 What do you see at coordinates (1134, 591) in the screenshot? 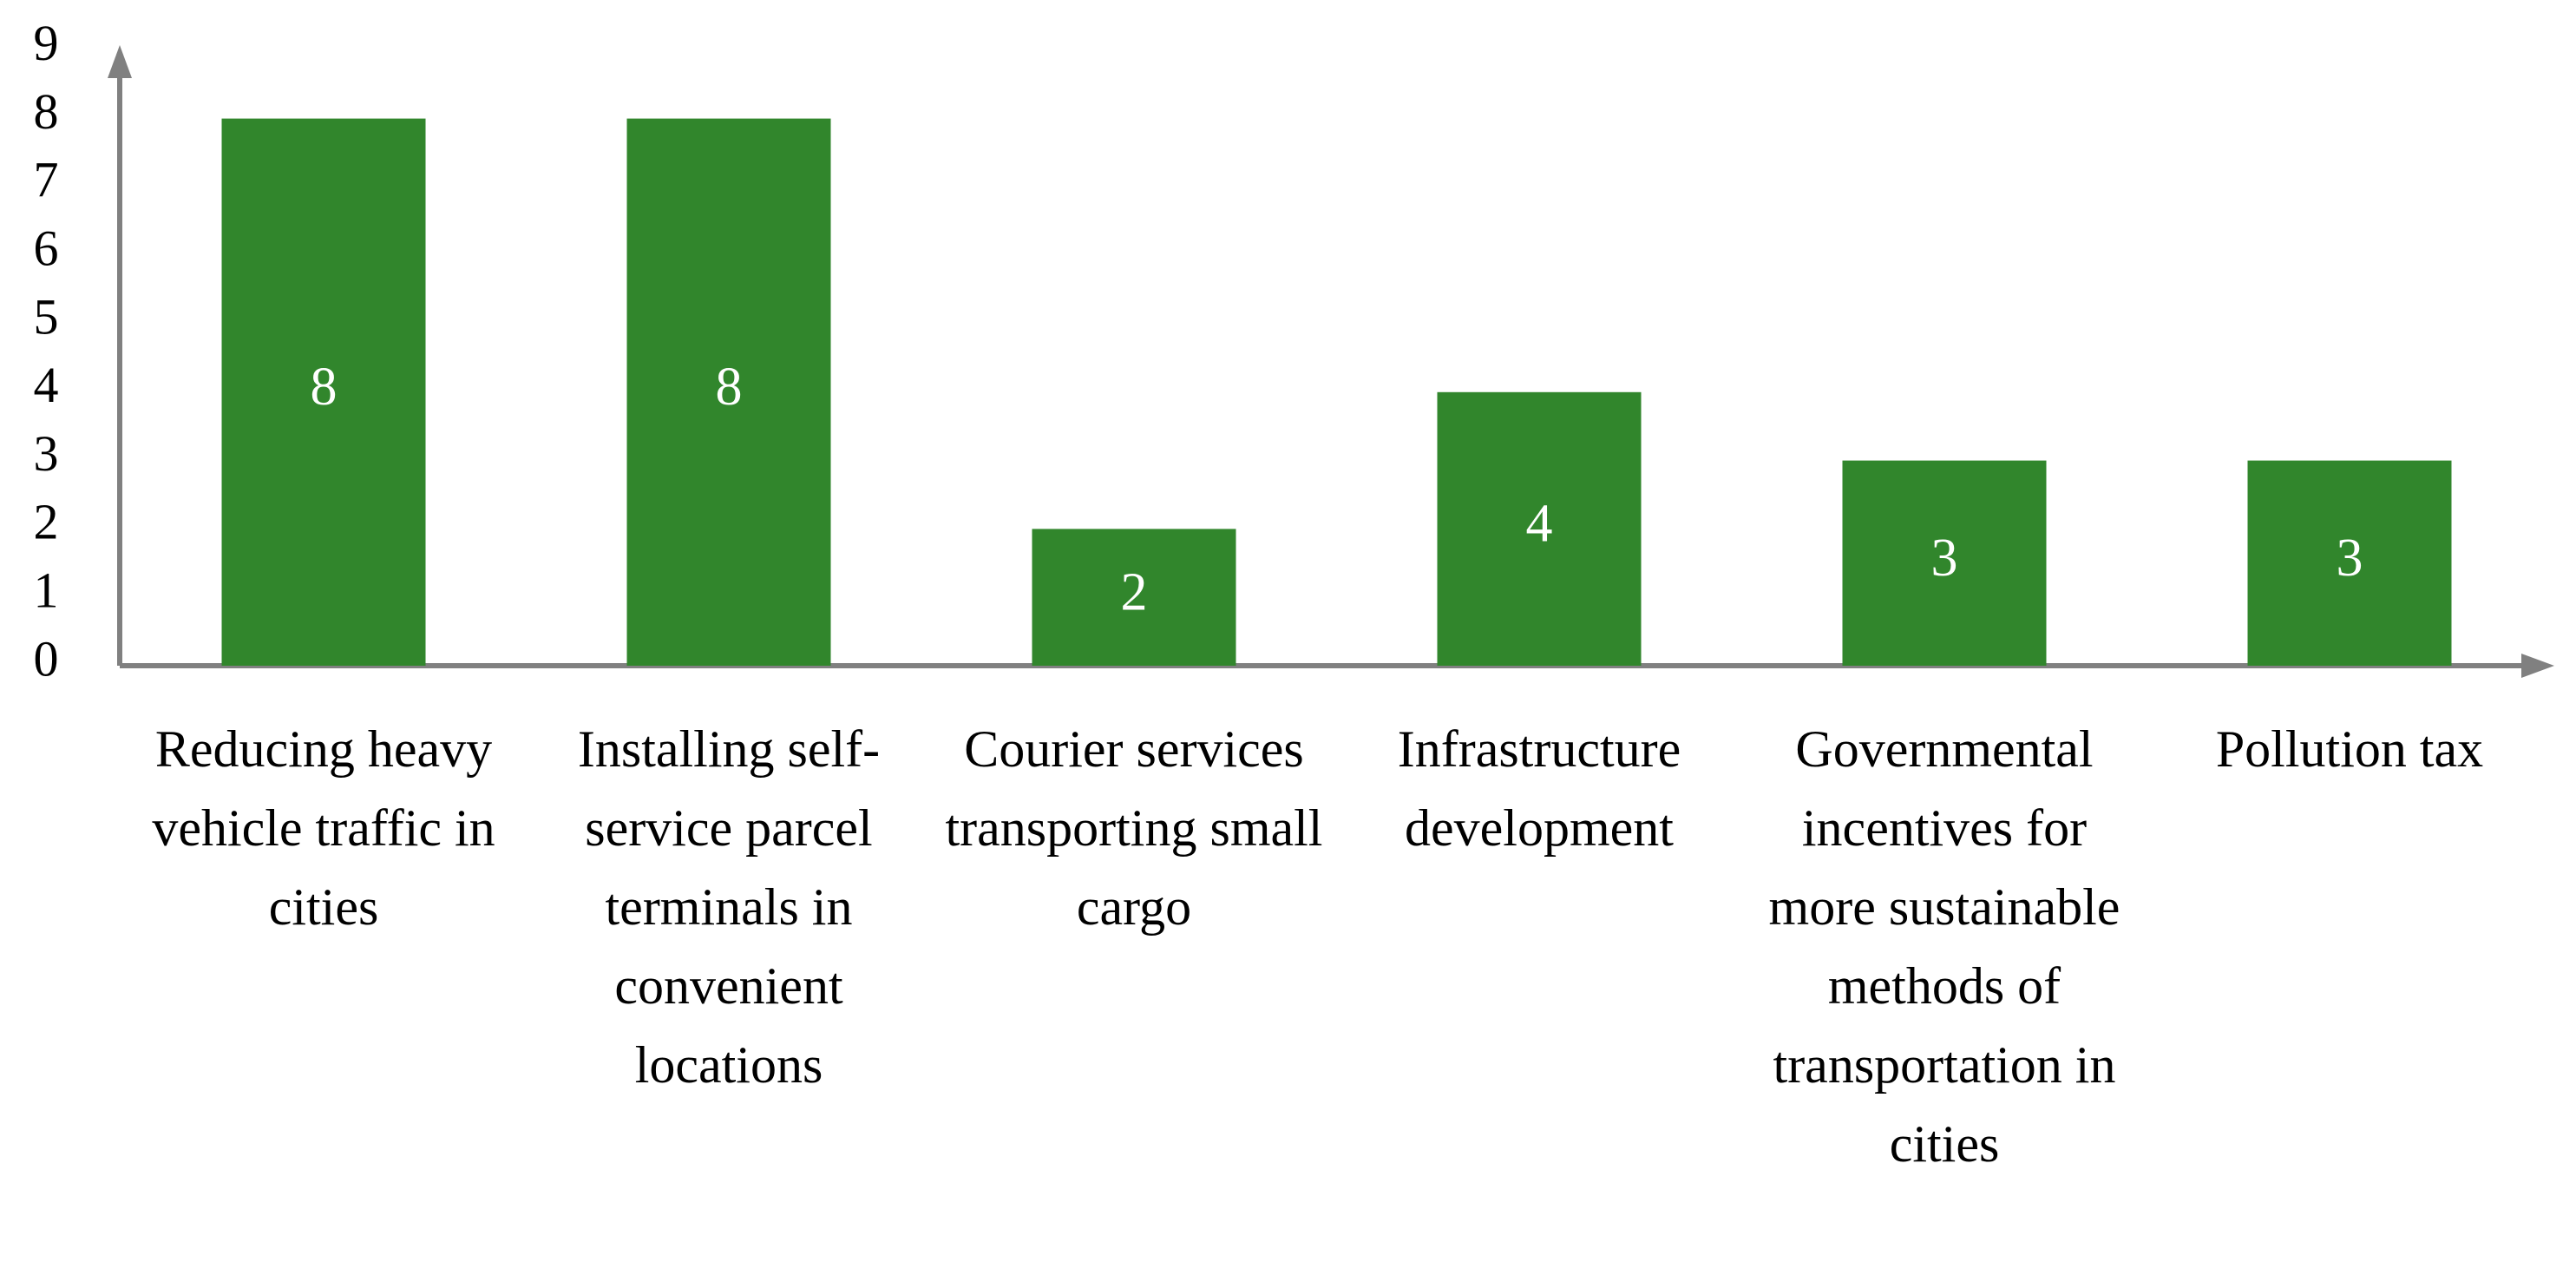
I see `value-label: 2` at bounding box center [1134, 591].